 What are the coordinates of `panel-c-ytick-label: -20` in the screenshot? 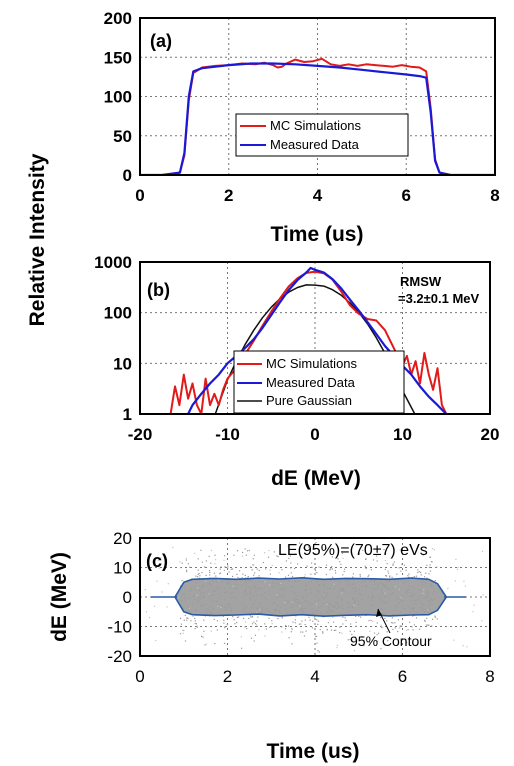 It's located at (119, 656).